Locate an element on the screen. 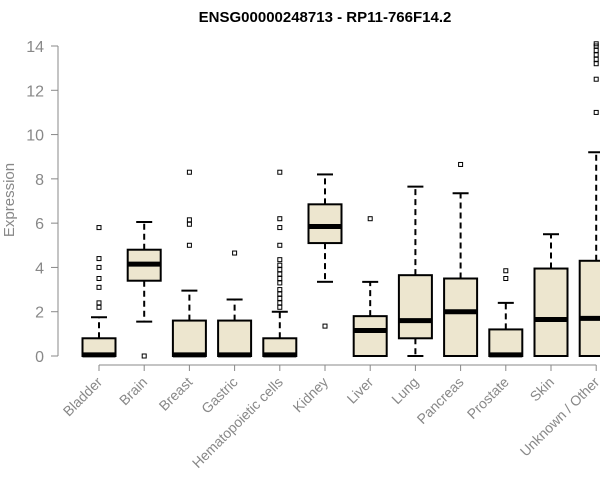 The height and width of the screenshot is (500, 600). y-axis-label: Expression is located at coordinates (9, 200).